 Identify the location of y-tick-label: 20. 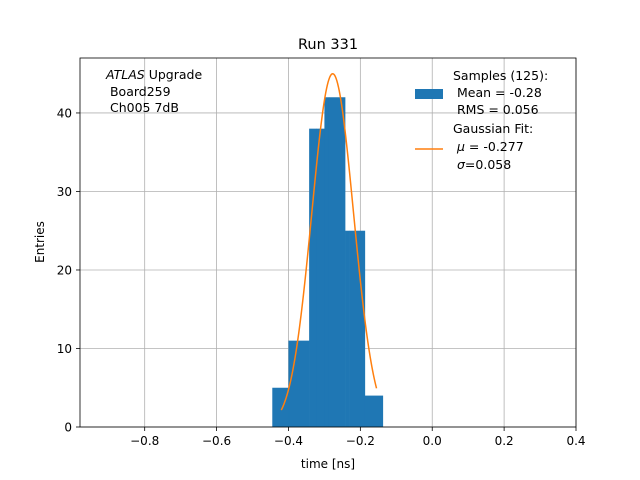
(64, 270).